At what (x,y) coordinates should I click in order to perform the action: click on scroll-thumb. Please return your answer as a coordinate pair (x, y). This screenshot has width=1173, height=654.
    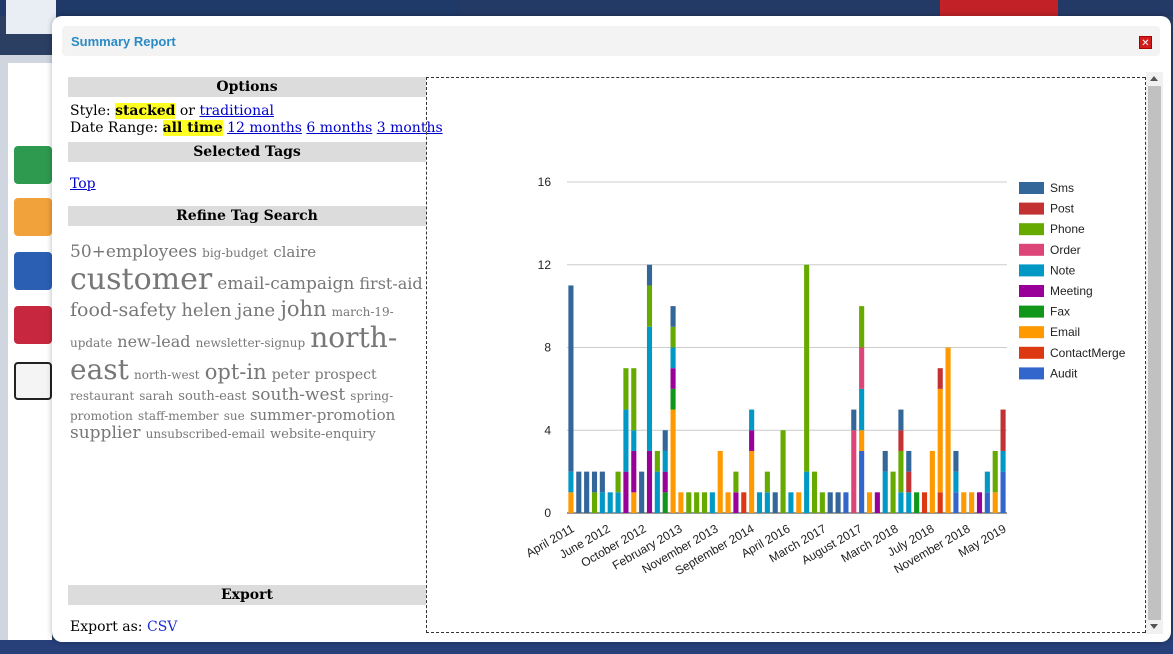
    Looking at the image, I should click on (1154, 353).